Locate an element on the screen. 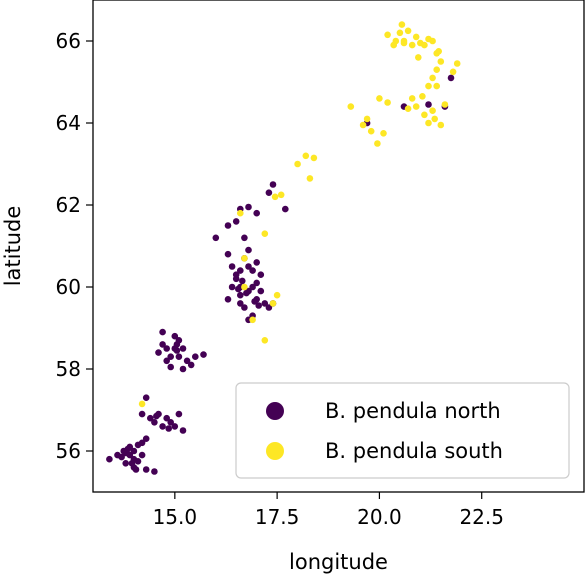 This screenshot has width=585, height=577. legend-marker-south is located at coordinates (275, 451).